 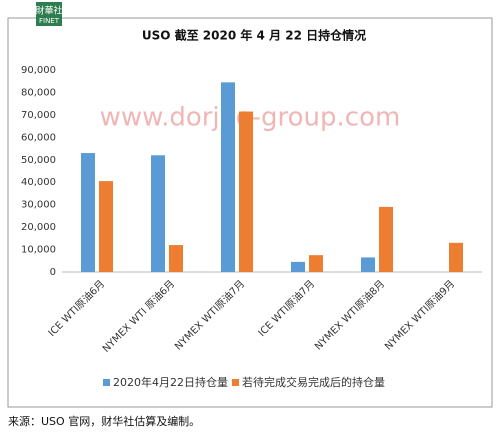 What do you see at coordinates (38, 182) in the screenshot?
I see `y-tick-label: 40,000` at bounding box center [38, 182].